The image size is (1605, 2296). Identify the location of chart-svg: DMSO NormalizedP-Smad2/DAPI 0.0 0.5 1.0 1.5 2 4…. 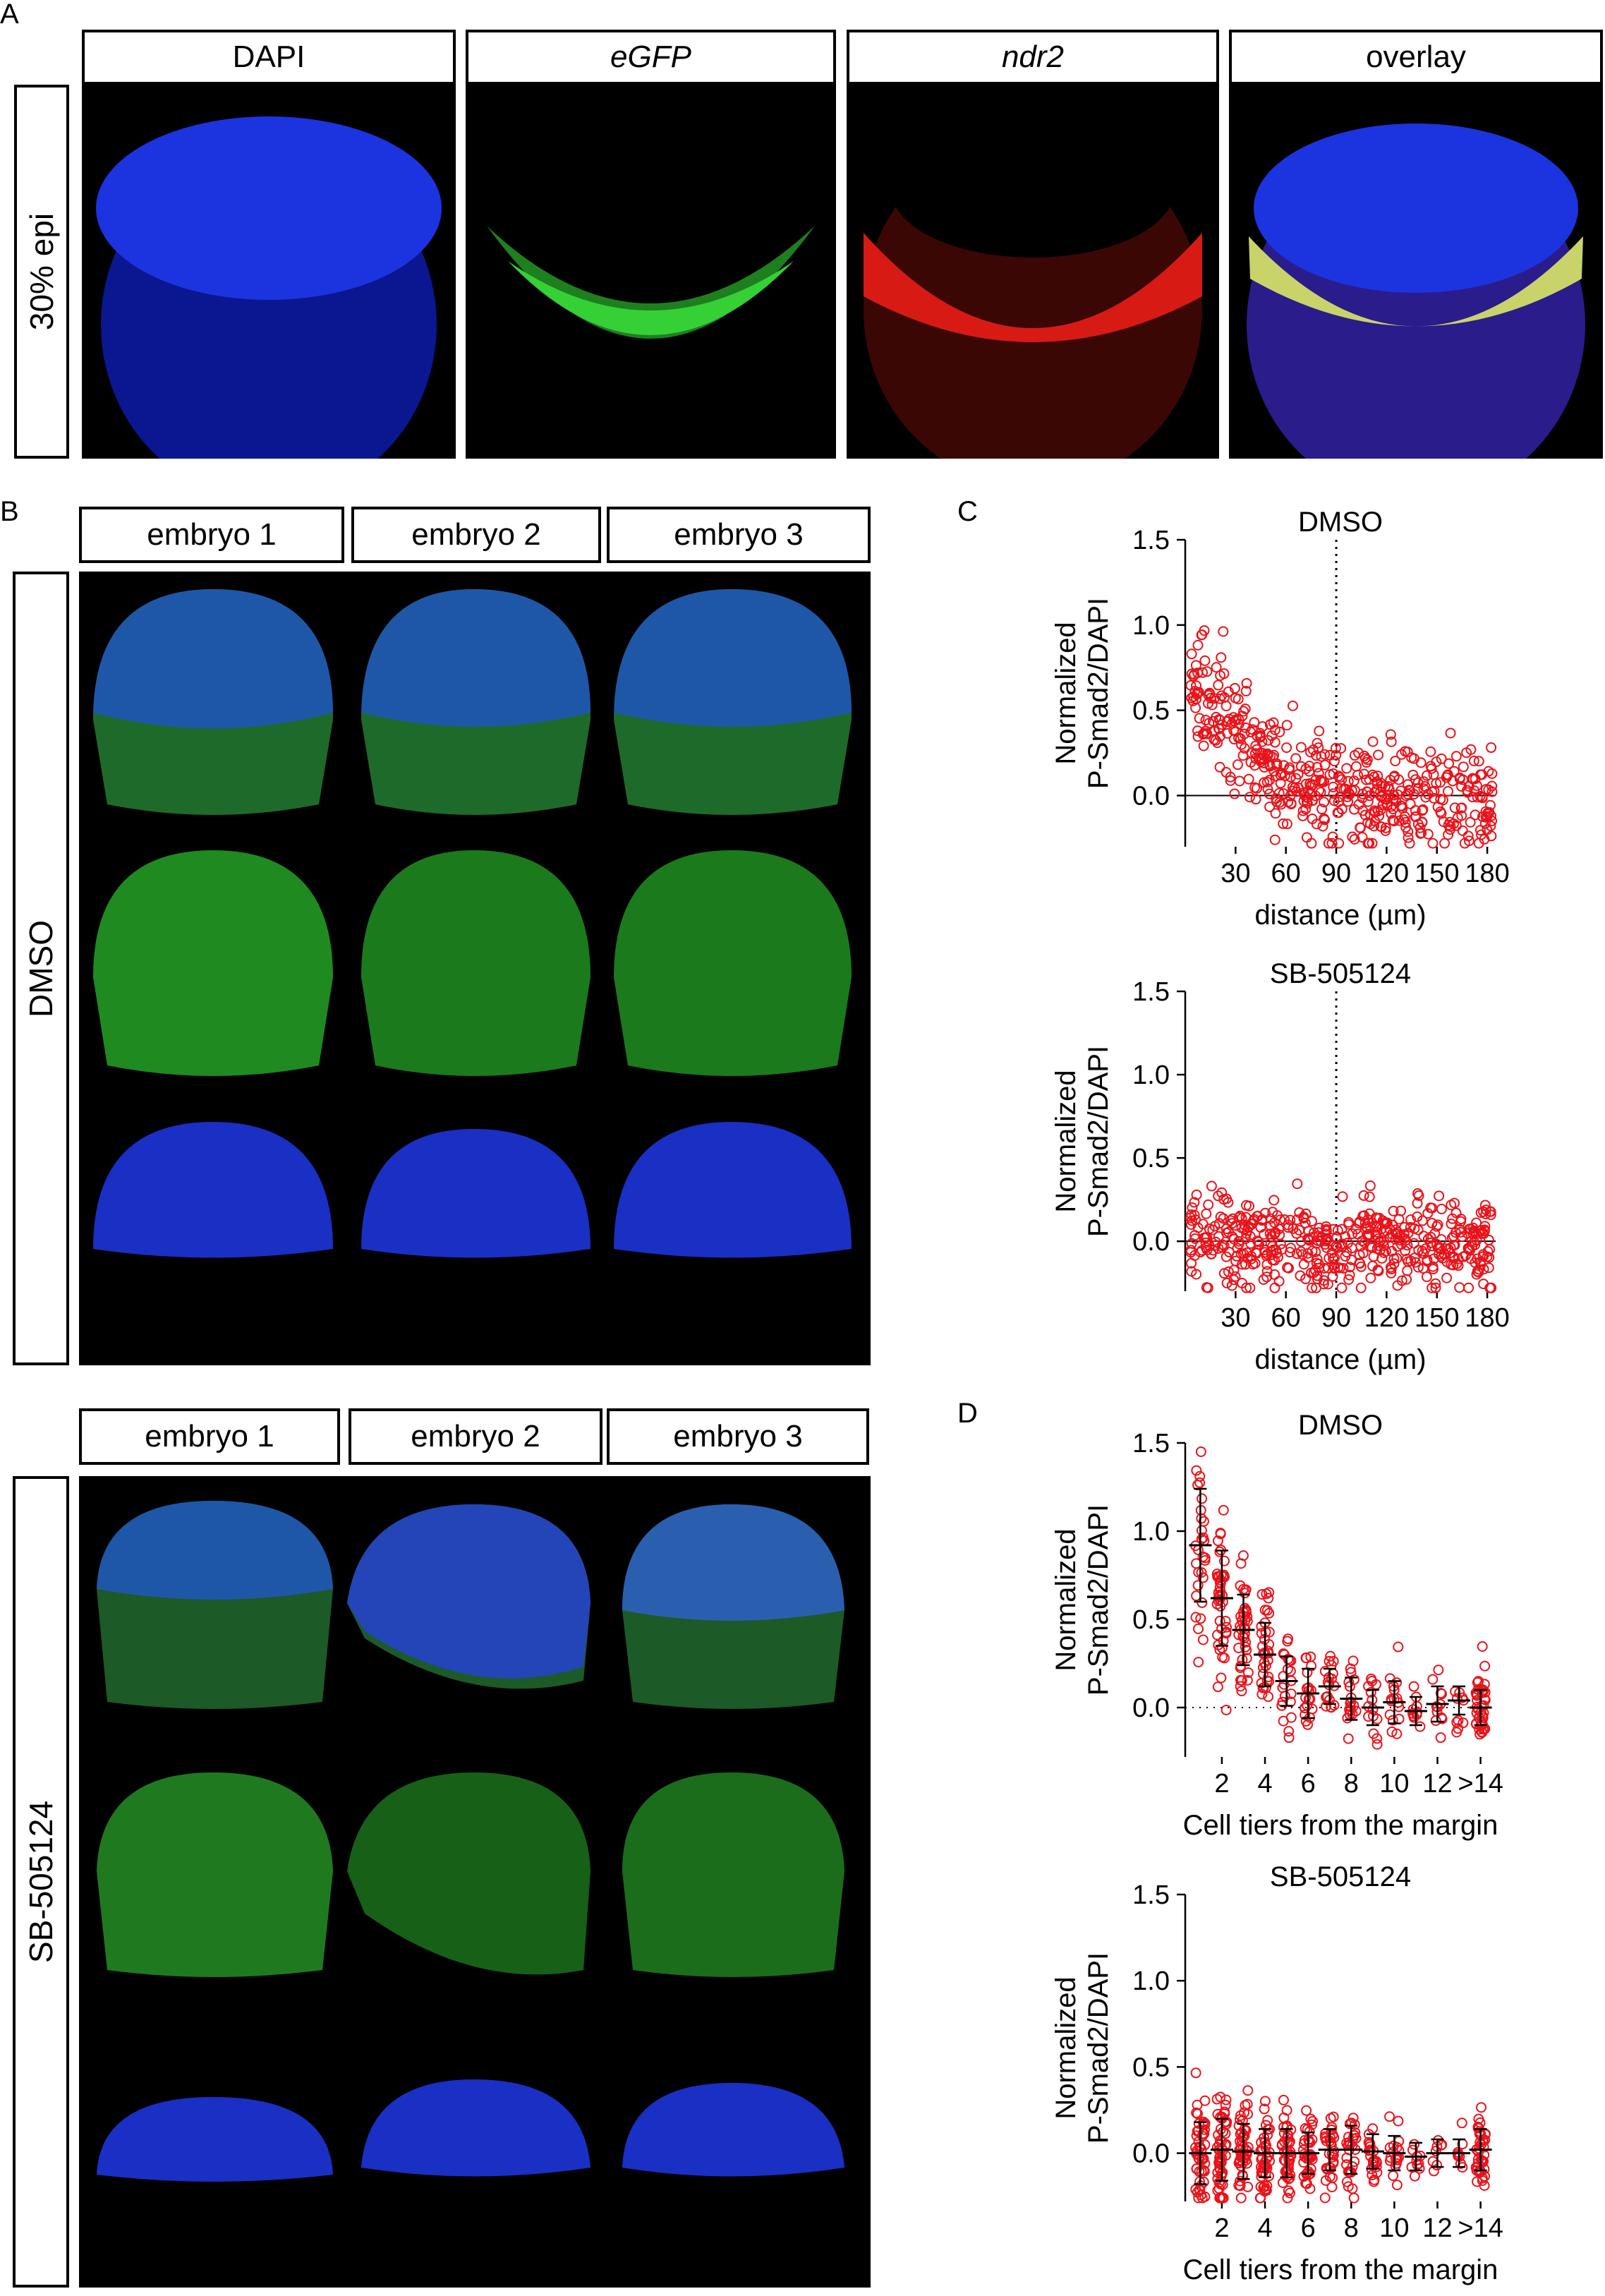
(1277, 1625).